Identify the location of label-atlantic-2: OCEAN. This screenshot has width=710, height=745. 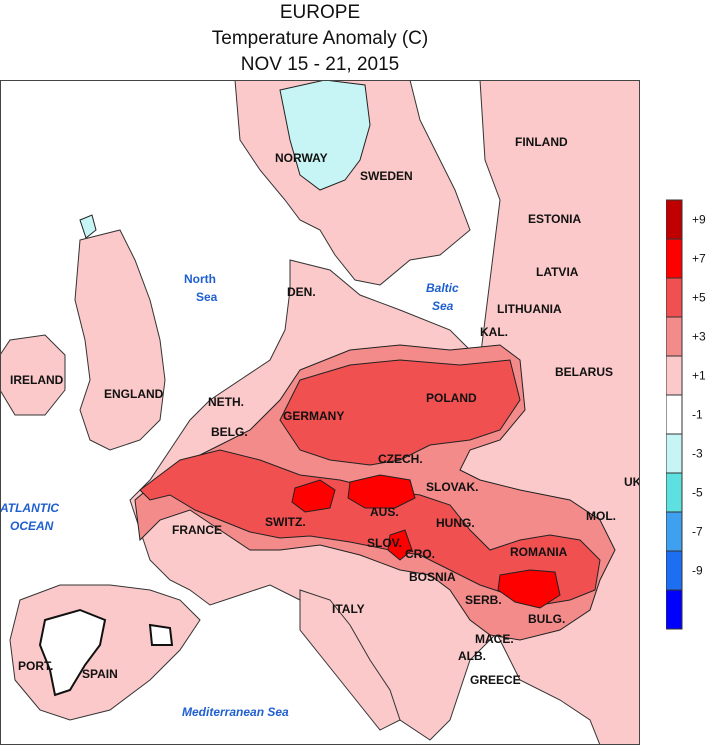
(32, 526).